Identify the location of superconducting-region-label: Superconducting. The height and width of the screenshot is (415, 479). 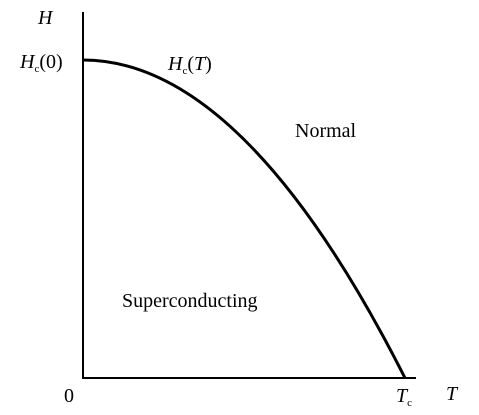
(190, 301).